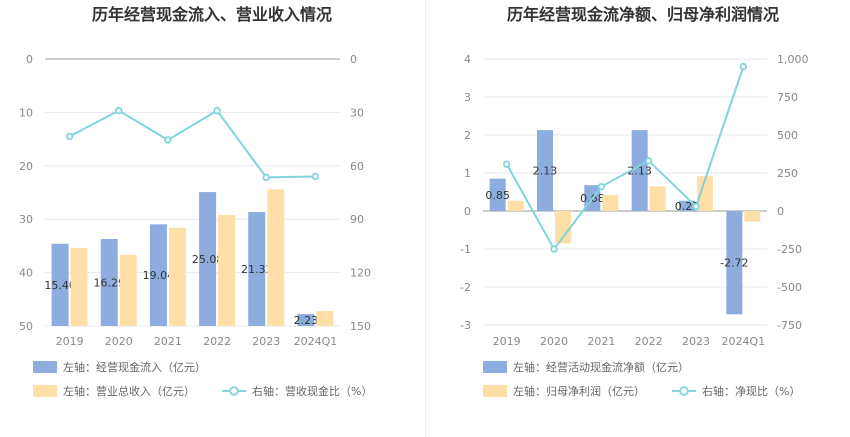 This screenshot has width=850, height=437. Describe the element at coordinates (579, 391) in the screenshot. I see `legend-label: 左轴：归母净利润（亿元）` at that location.